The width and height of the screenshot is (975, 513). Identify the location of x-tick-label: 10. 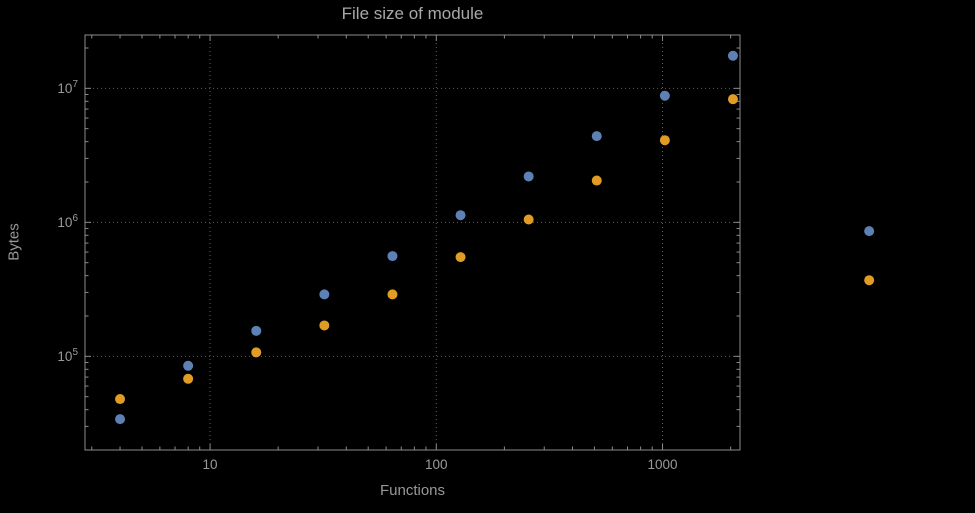
(210, 464).